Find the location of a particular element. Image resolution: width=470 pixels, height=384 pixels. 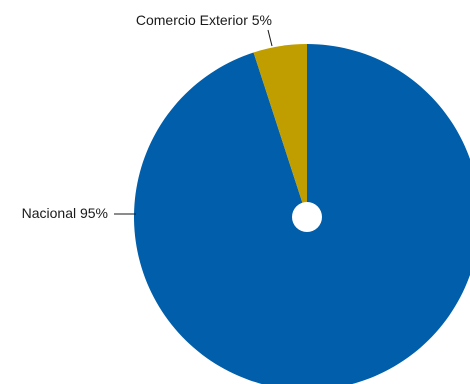

slice-label-nacional: Nacional 95% is located at coordinates (65, 213).